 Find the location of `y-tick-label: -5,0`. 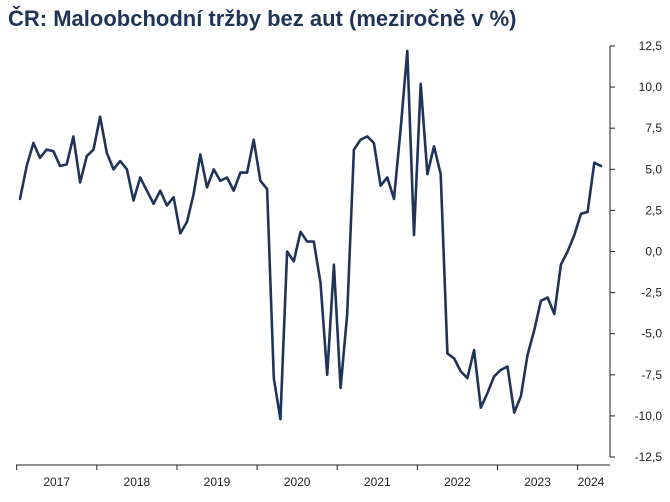

y-tick-label: -5,0 is located at coordinates (651, 334).